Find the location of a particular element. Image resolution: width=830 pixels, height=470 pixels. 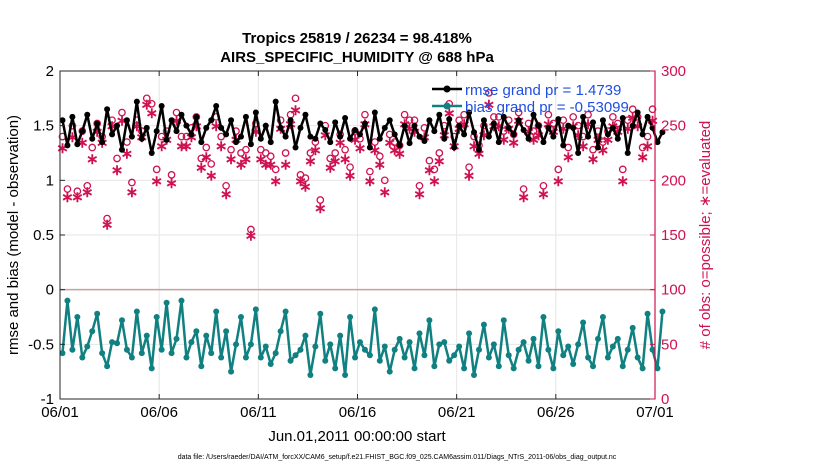

y2-tick-label: 250 is located at coordinates (673, 126).